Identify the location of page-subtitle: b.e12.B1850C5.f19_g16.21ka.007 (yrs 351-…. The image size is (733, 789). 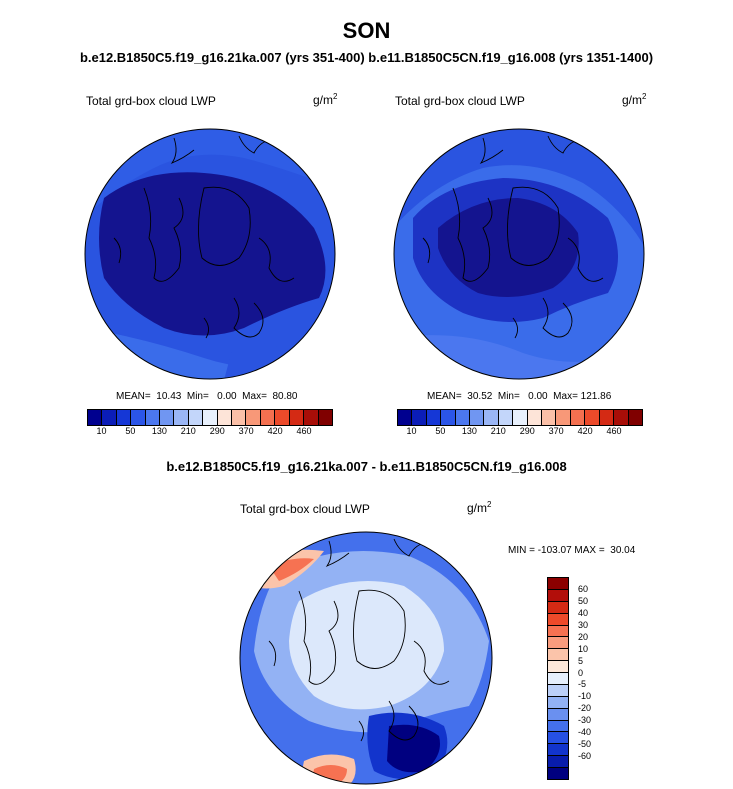
(366, 57).